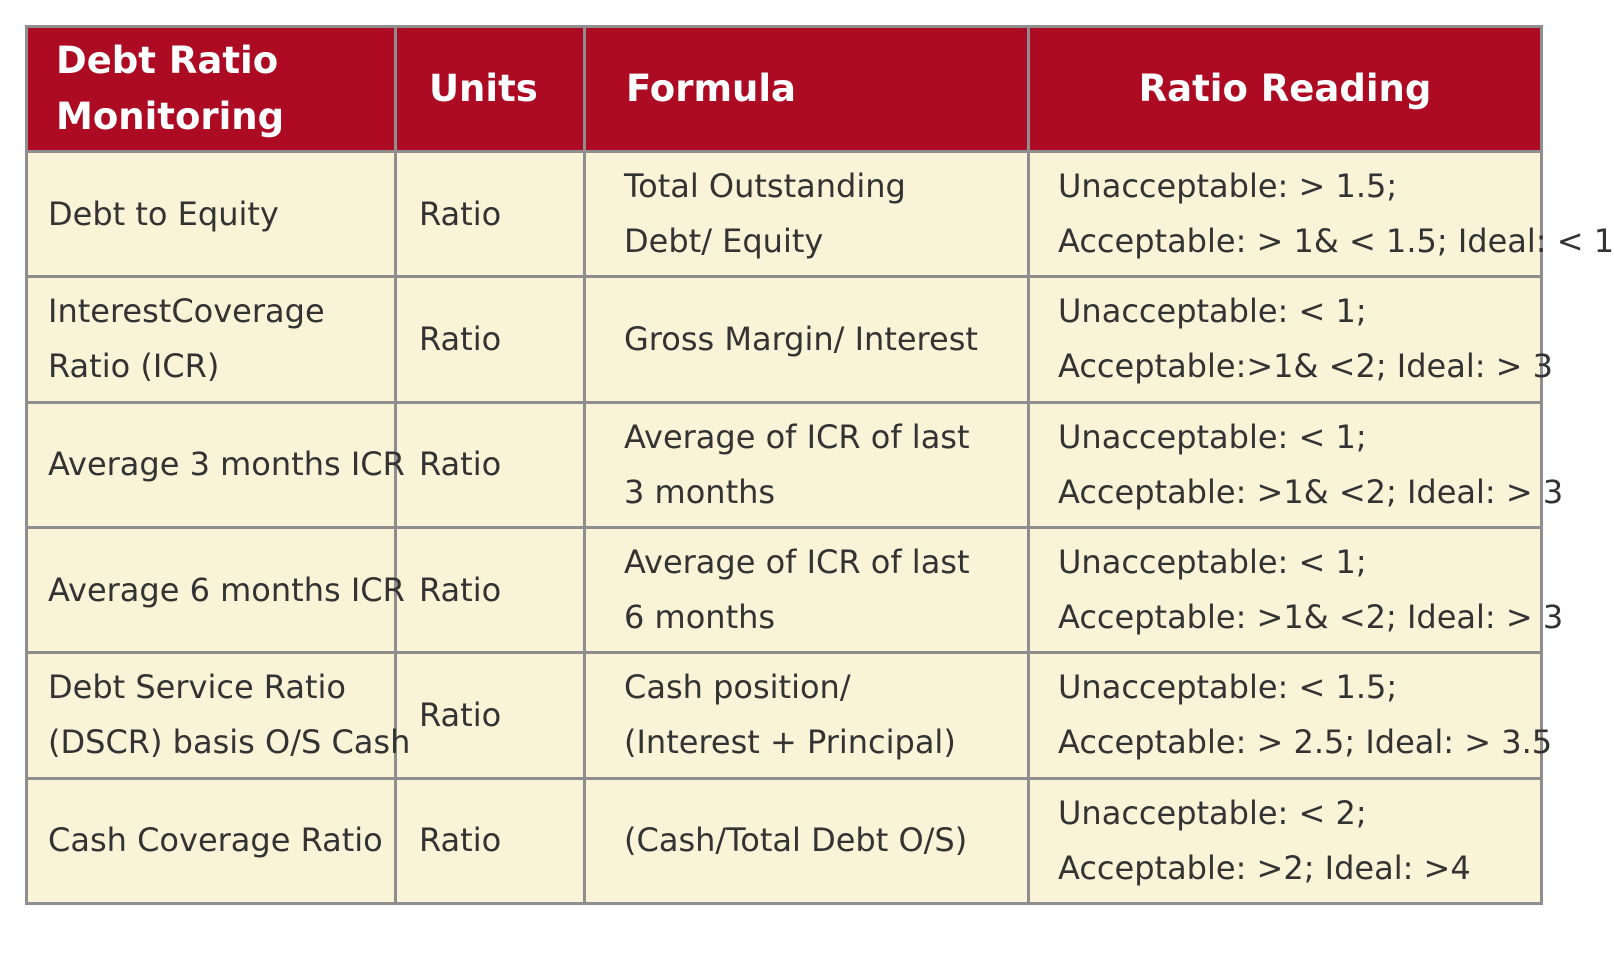  What do you see at coordinates (218, 715) in the screenshot?
I see `cell-metric-name: Debt Service Ratio (DSCR) basis O/S Cash` at bounding box center [218, 715].